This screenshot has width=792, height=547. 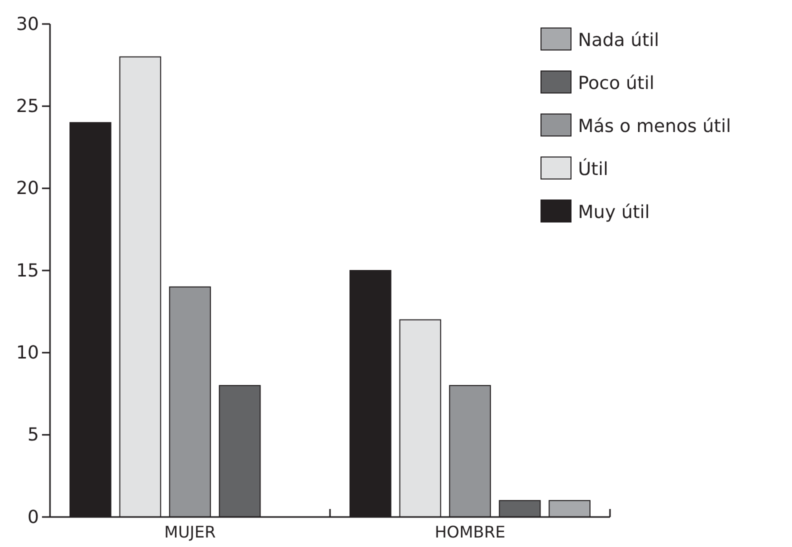 I want to click on legend-label: Muy útil, so click(x=614, y=212).